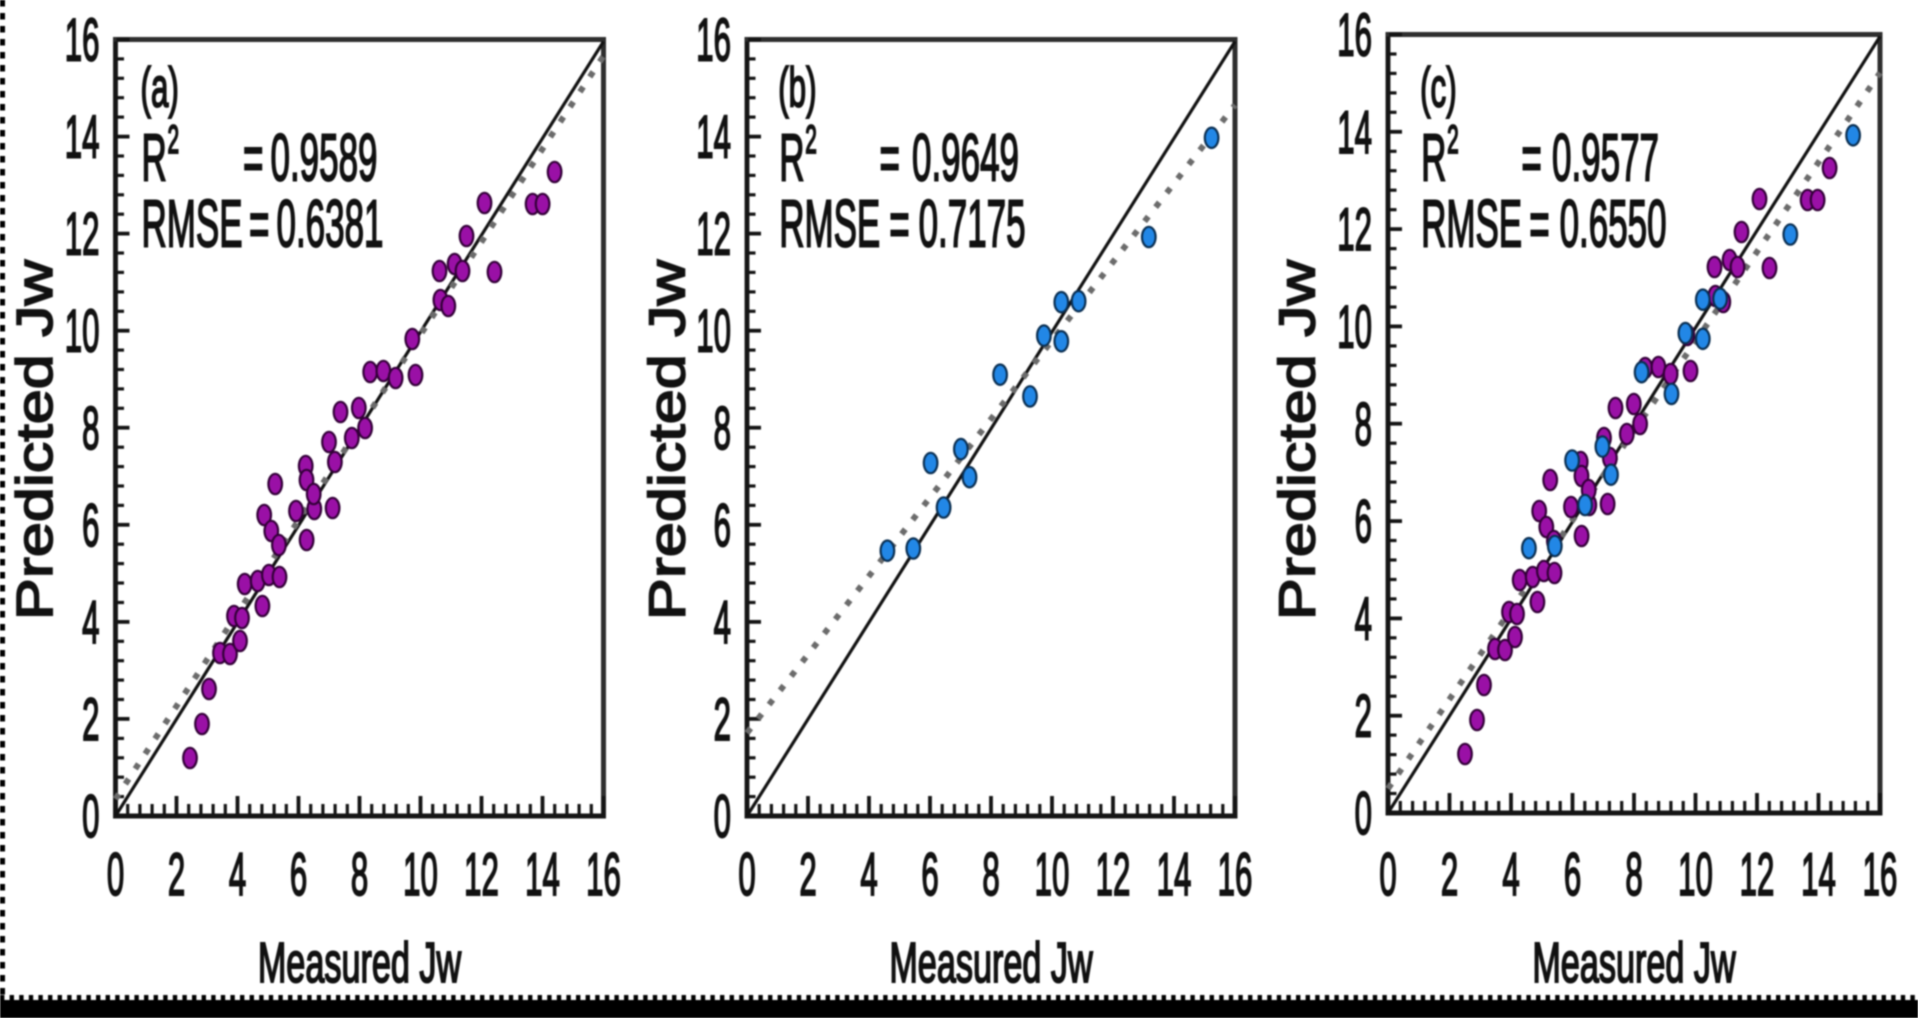  I want to click on svg-text: 0.9577, so click(1605, 159).